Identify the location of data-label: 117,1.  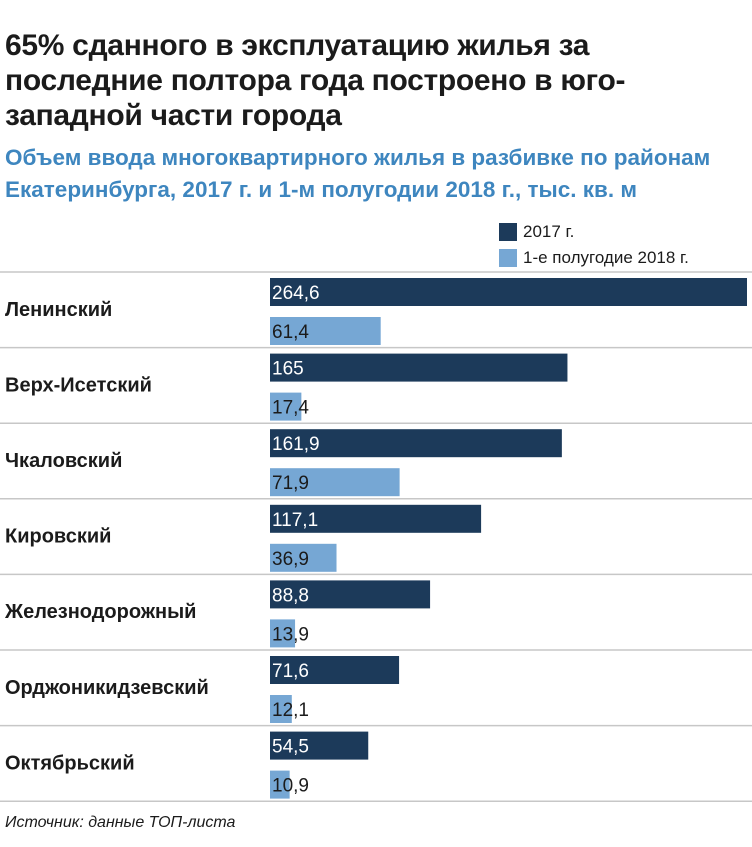
(295, 520).